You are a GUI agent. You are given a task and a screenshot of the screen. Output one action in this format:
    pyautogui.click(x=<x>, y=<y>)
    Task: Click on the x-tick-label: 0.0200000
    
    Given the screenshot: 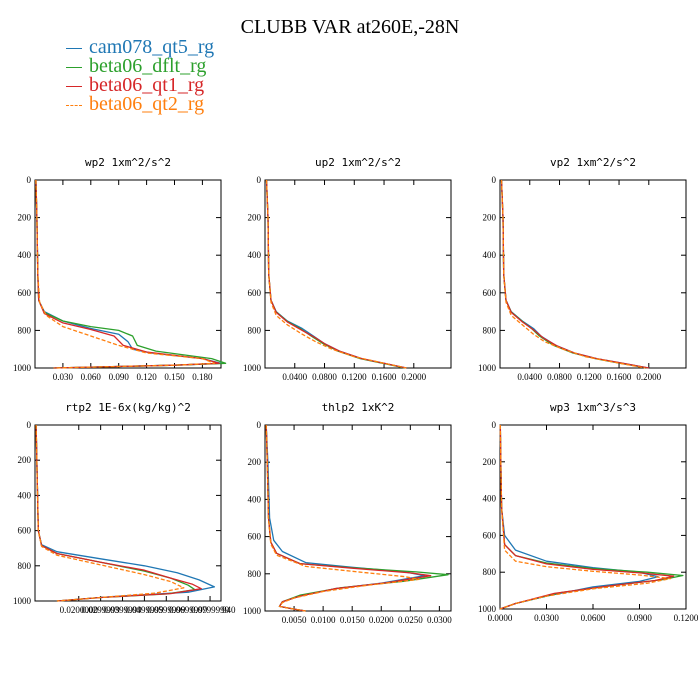 What is the action you would take?
    pyautogui.click(x=79, y=610)
    